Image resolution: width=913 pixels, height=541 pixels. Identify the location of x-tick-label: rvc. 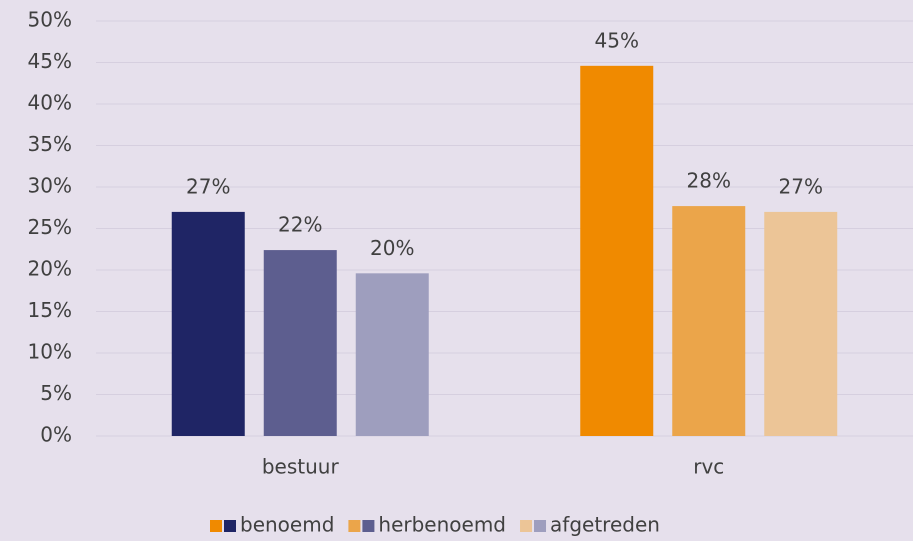
(708, 467).